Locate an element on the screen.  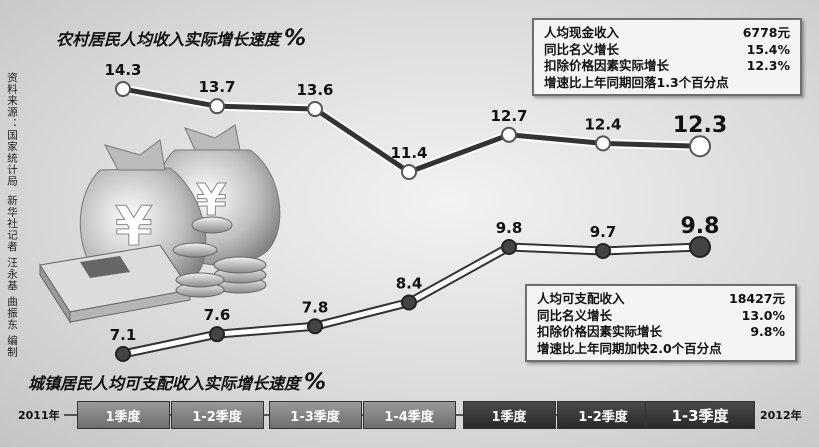
rural-data-label: 12.4 is located at coordinates (602, 124).